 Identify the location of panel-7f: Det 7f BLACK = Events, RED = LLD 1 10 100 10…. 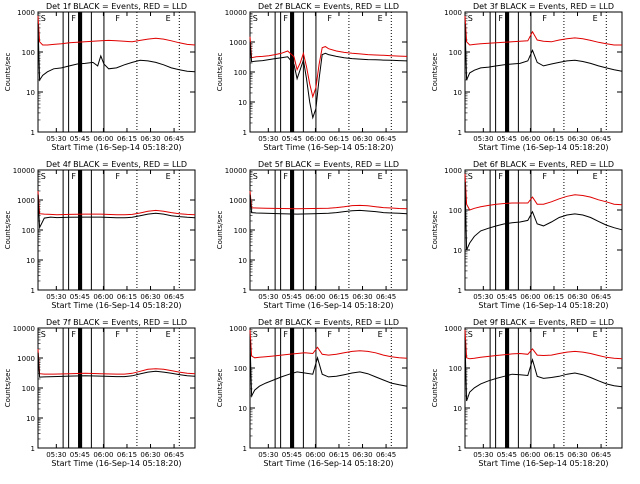
(100, 393).